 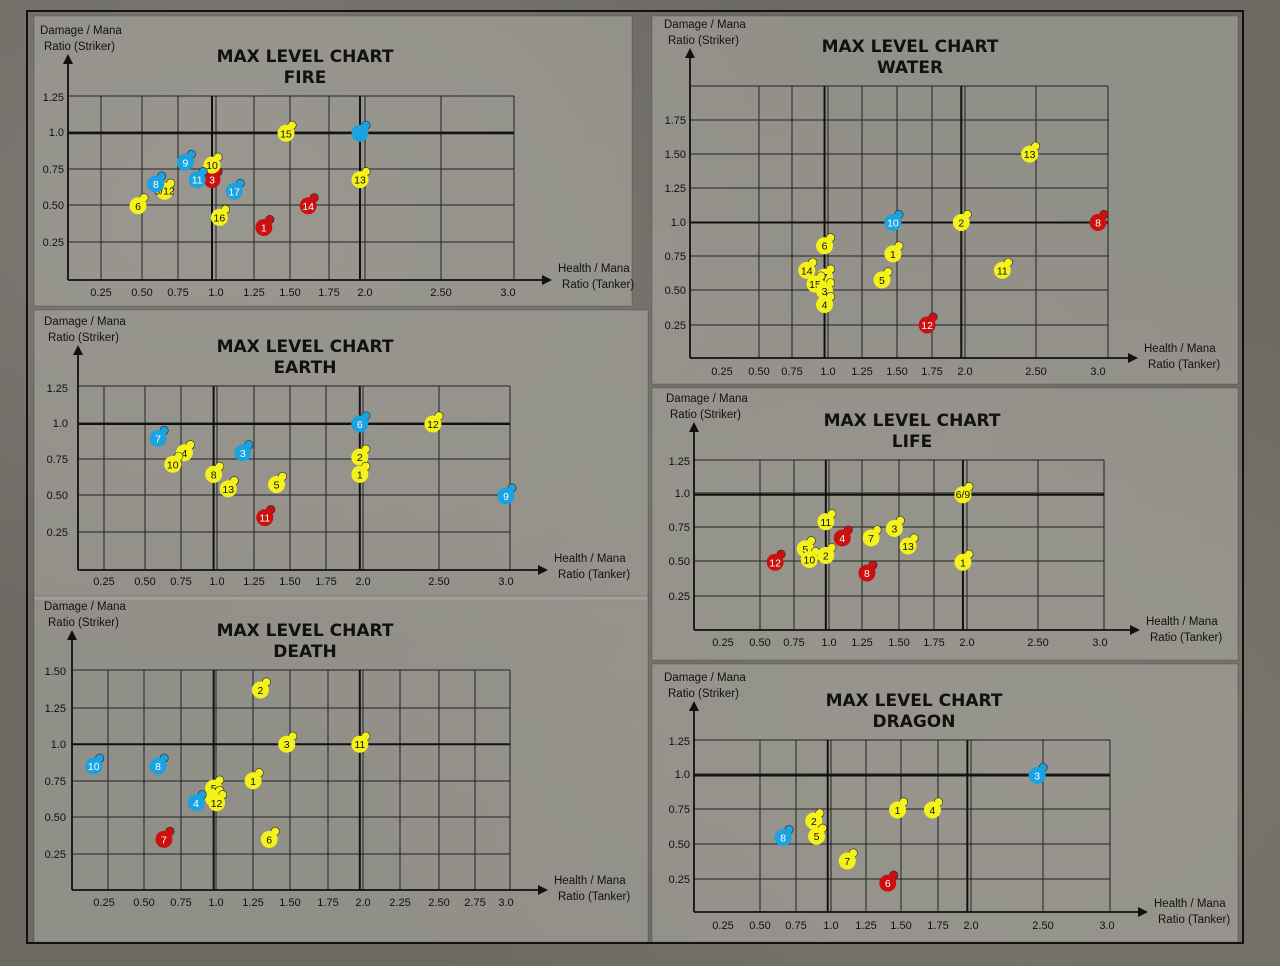 I want to click on data-point: 15, so click(x=816, y=282).